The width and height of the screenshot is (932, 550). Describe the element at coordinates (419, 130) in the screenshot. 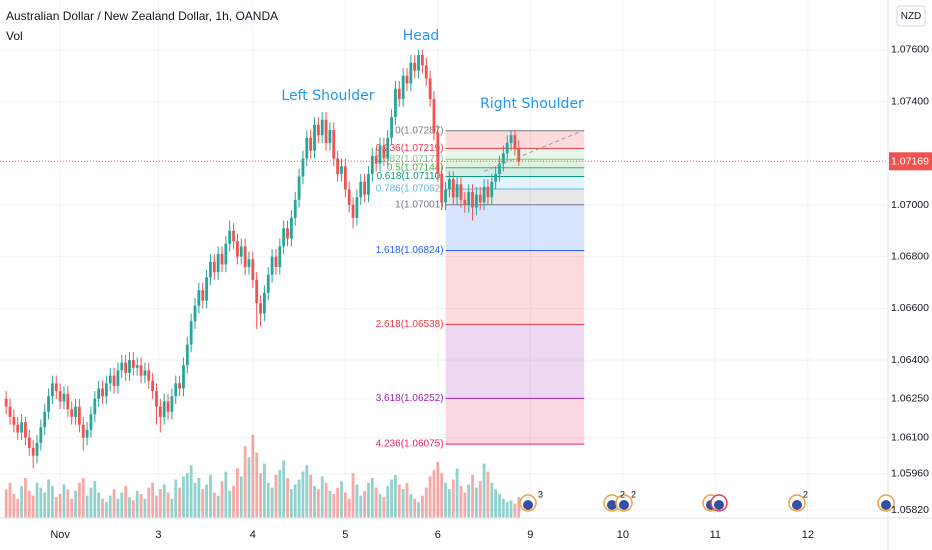

I see `fib-label: 0(1.07287)` at that location.